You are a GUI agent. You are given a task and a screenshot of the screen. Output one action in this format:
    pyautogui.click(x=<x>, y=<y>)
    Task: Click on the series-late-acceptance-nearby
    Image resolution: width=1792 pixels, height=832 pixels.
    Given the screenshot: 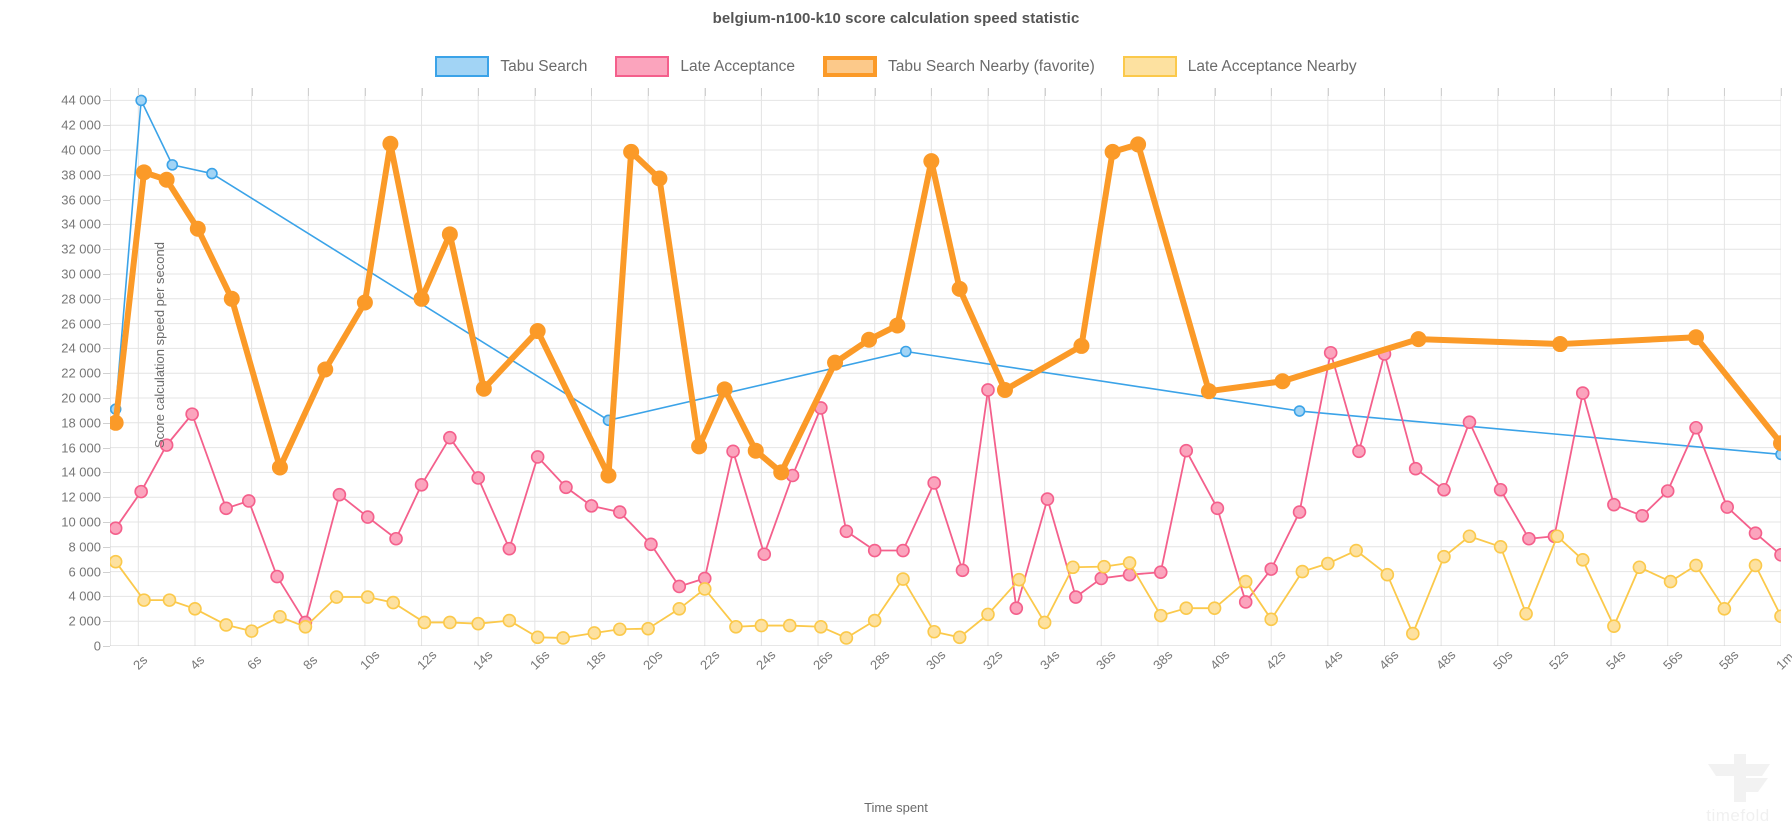 What is the action you would take?
    pyautogui.click(x=945, y=587)
    